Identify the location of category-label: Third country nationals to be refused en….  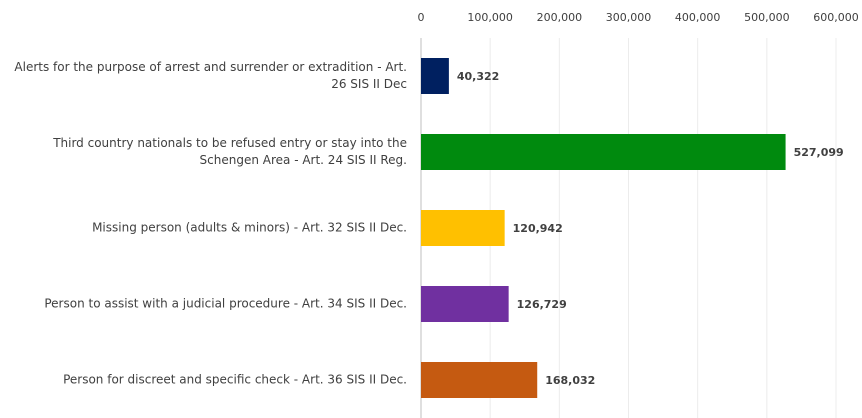
(230, 151).